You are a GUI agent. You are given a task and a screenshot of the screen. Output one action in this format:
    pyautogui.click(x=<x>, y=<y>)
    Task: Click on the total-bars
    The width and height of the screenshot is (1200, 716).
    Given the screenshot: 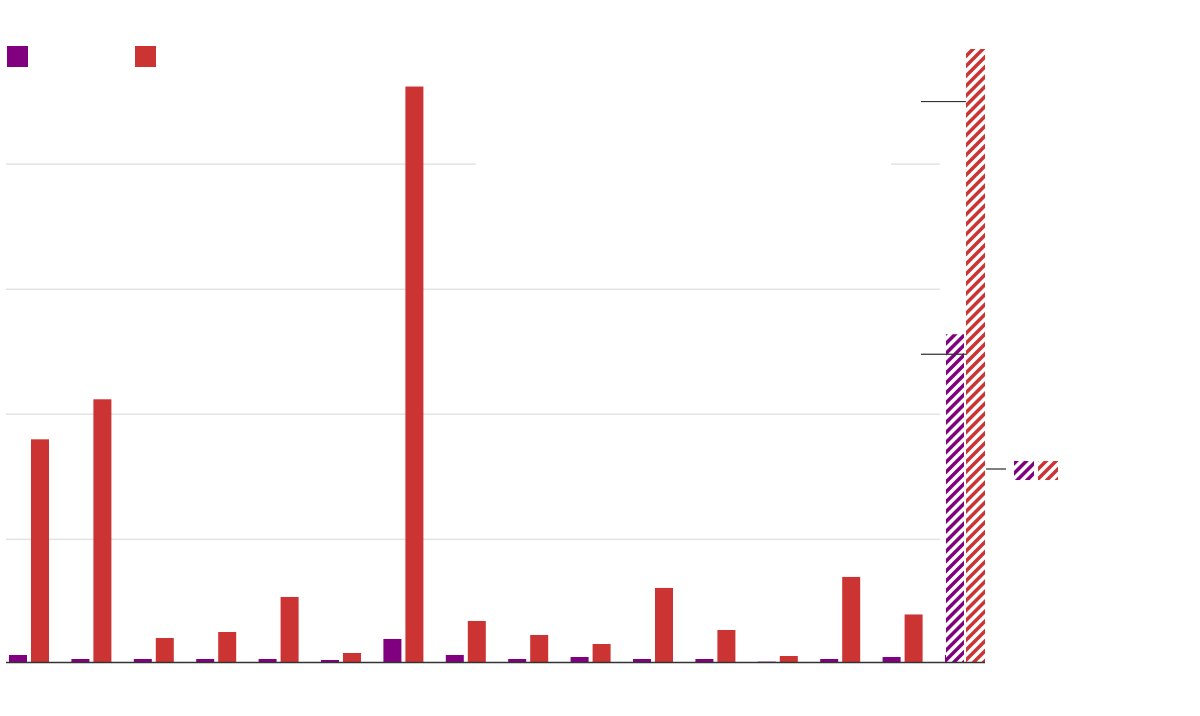 What is the action you would take?
    pyautogui.click(x=989, y=355)
    